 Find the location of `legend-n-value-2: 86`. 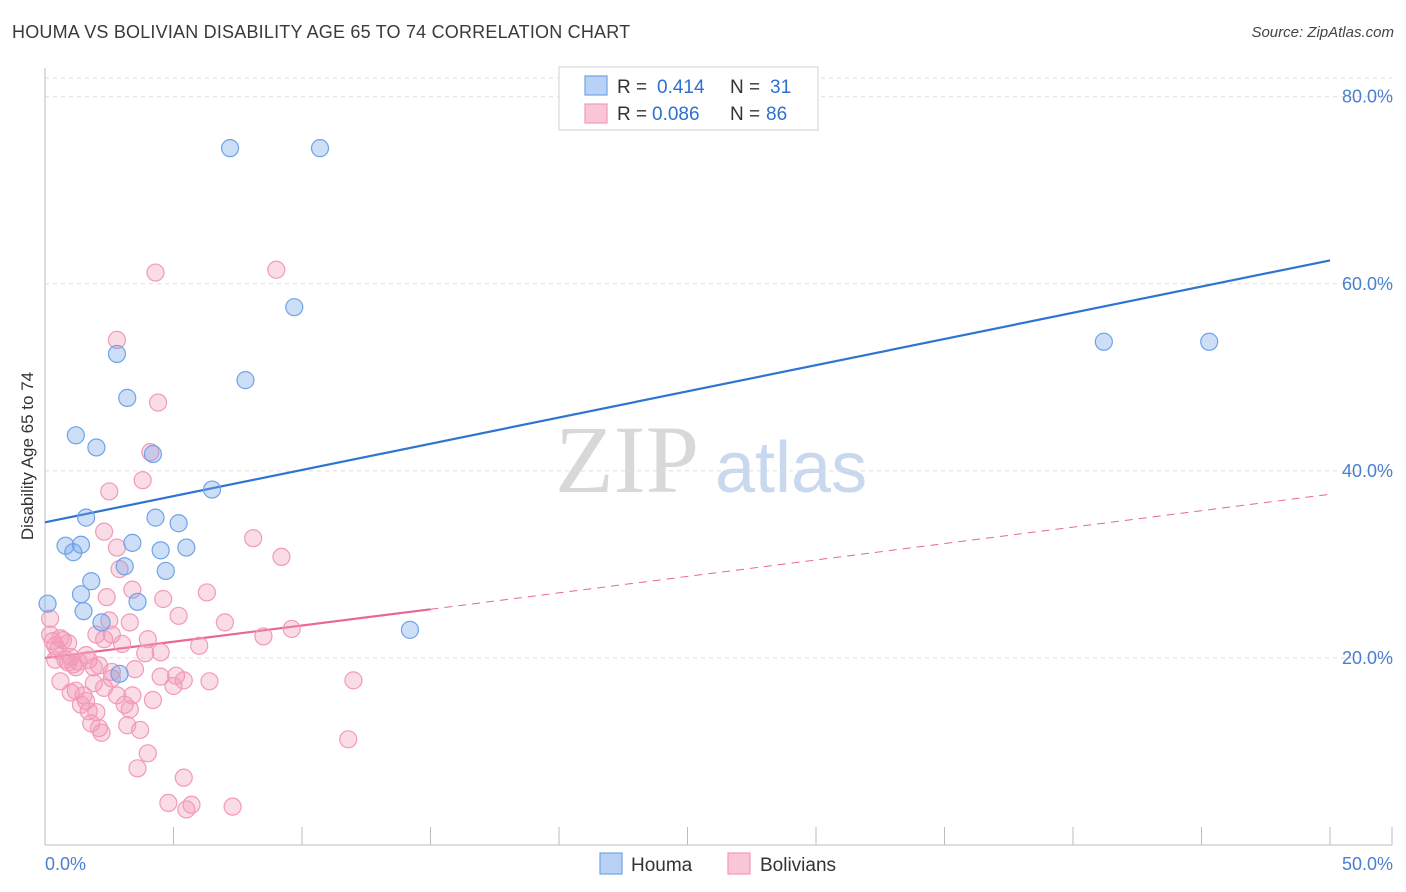

legend-n-value-2: 86 is located at coordinates (776, 114).